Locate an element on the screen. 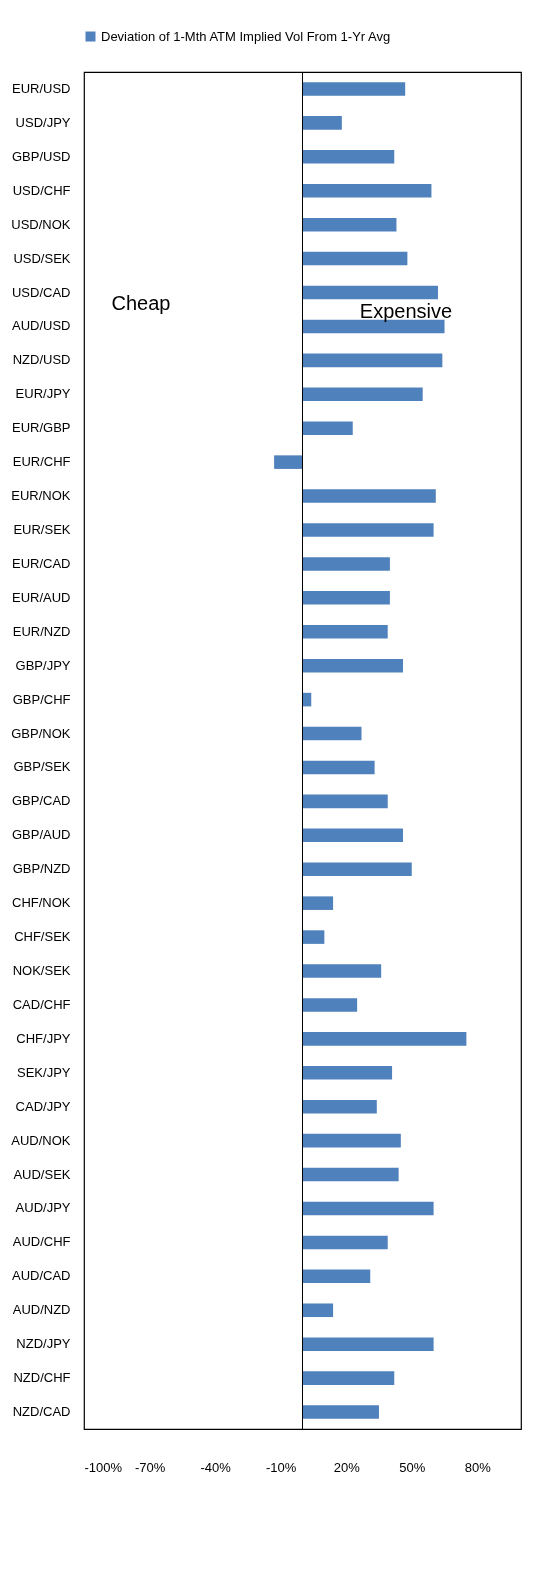  y-tick-label: GBP/AUD is located at coordinates (41, 835).